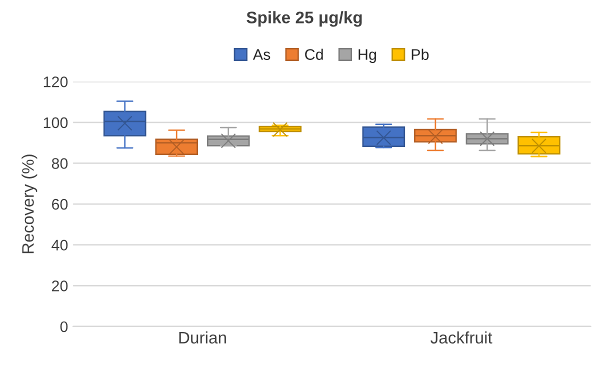 The image size is (609, 371). What do you see at coordinates (64, 326) in the screenshot?
I see `y-tick-label: 0` at bounding box center [64, 326].